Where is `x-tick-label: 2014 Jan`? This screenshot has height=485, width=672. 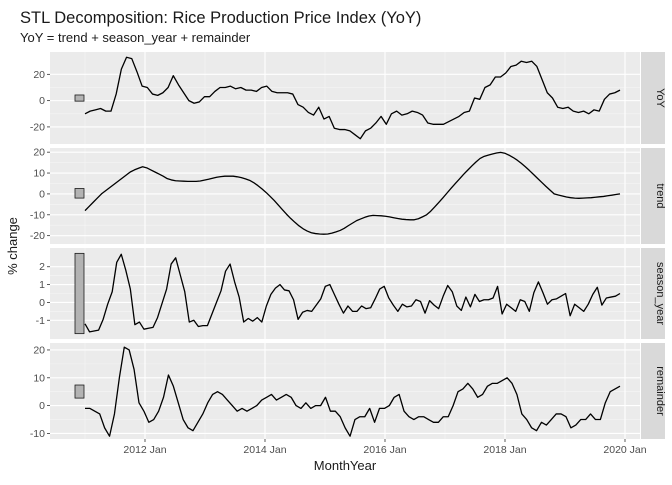
x-tick-label: 2014 Jan is located at coordinates (264, 450).